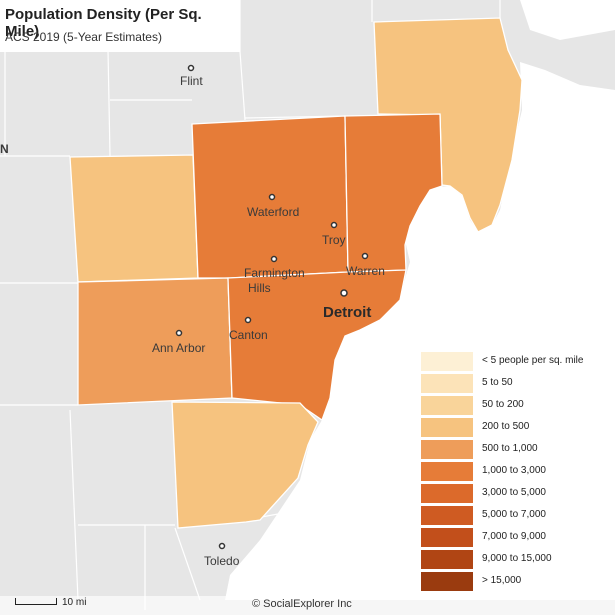 The height and width of the screenshot is (615, 615). What do you see at coordinates (222, 546) in the screenshot?
I see `toledo-marker` at bounding box center [222, 546].